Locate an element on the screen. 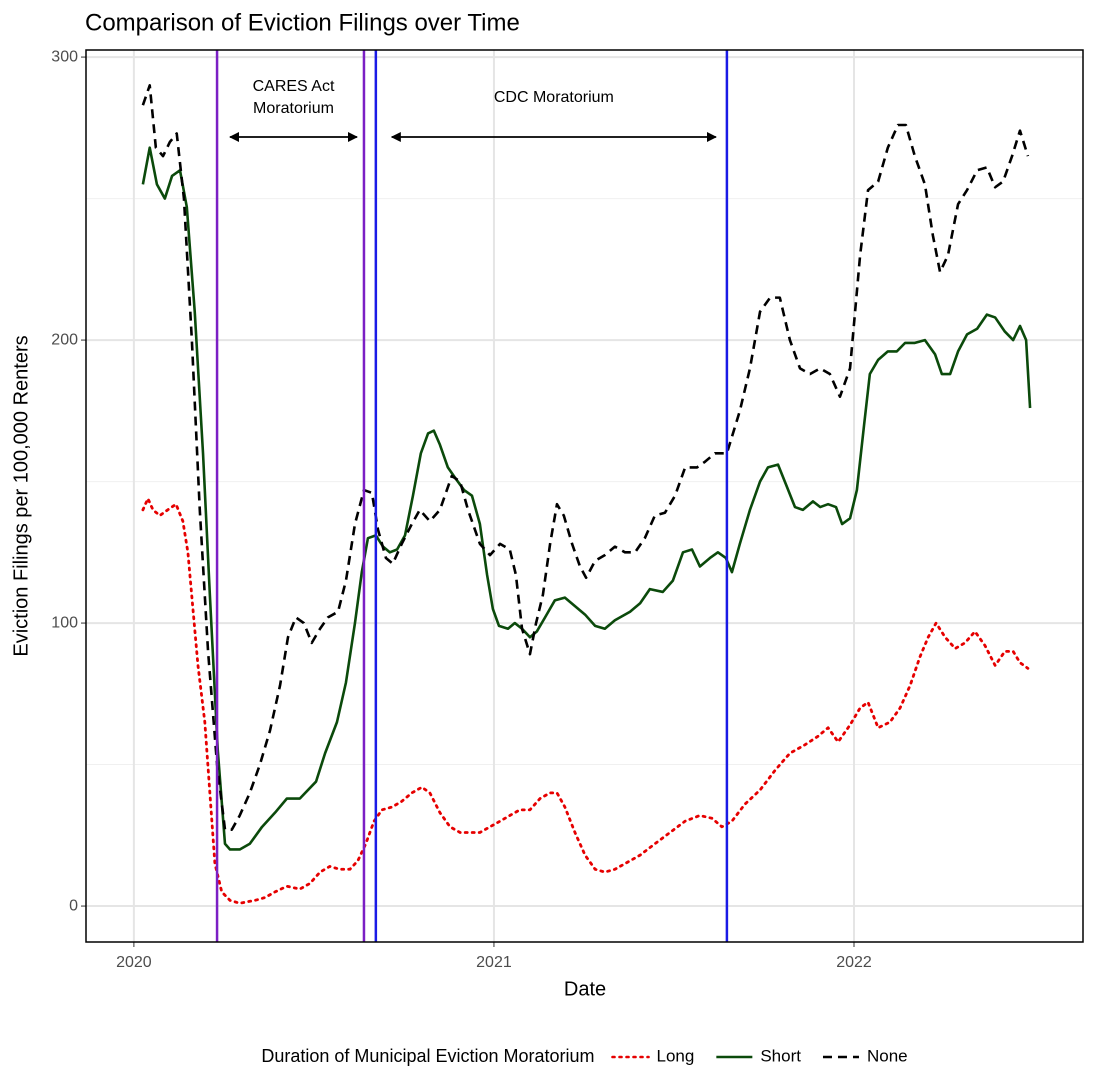 This screenshot has height=1084, width=1100. y-tick-label: 100 is located at coordinates (64, 622).